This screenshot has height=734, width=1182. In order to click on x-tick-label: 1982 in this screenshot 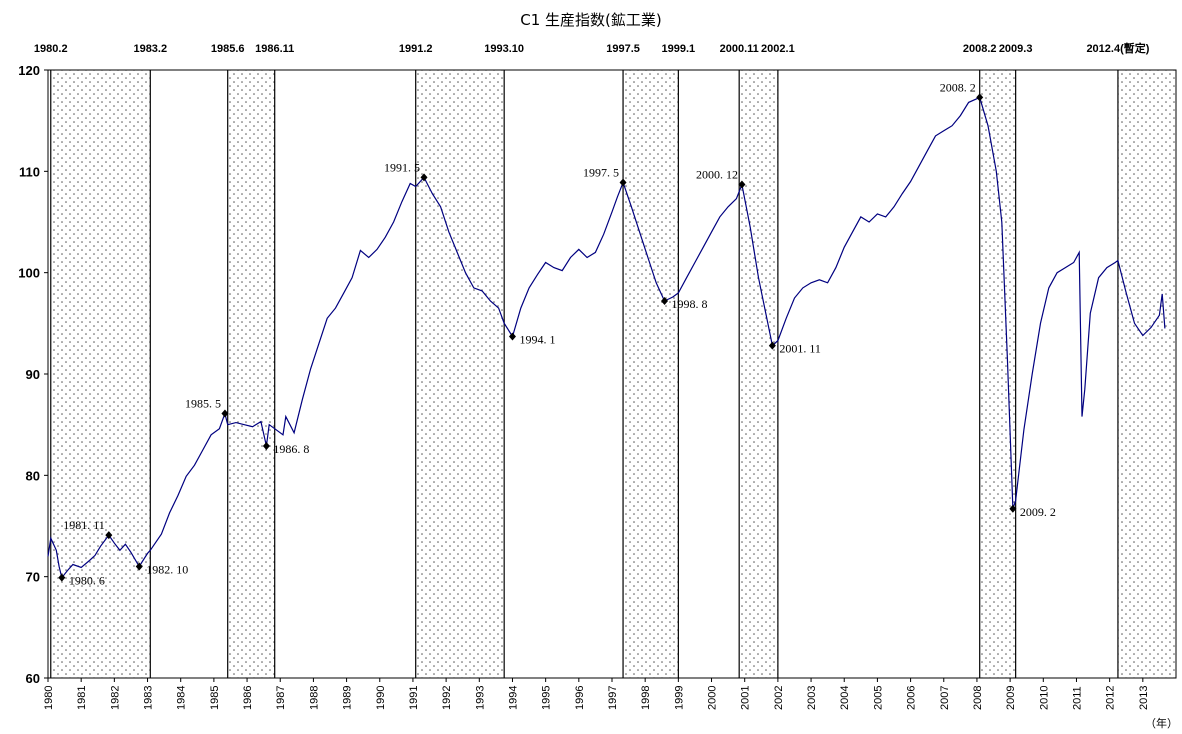, I will do `click(115, 698)`.